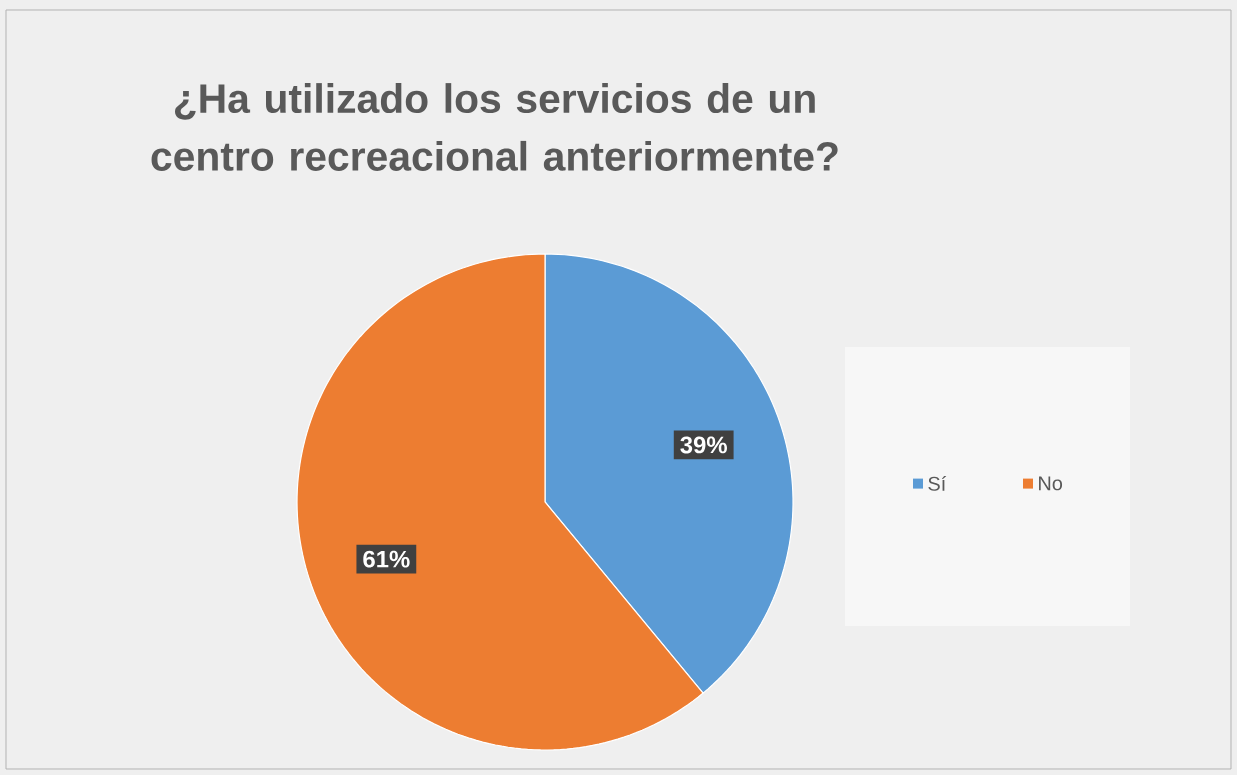  What do you see at coordinates (1051, 483) in the screenshot?
I see `legend-label: No` at bounding box center [1051, 483].